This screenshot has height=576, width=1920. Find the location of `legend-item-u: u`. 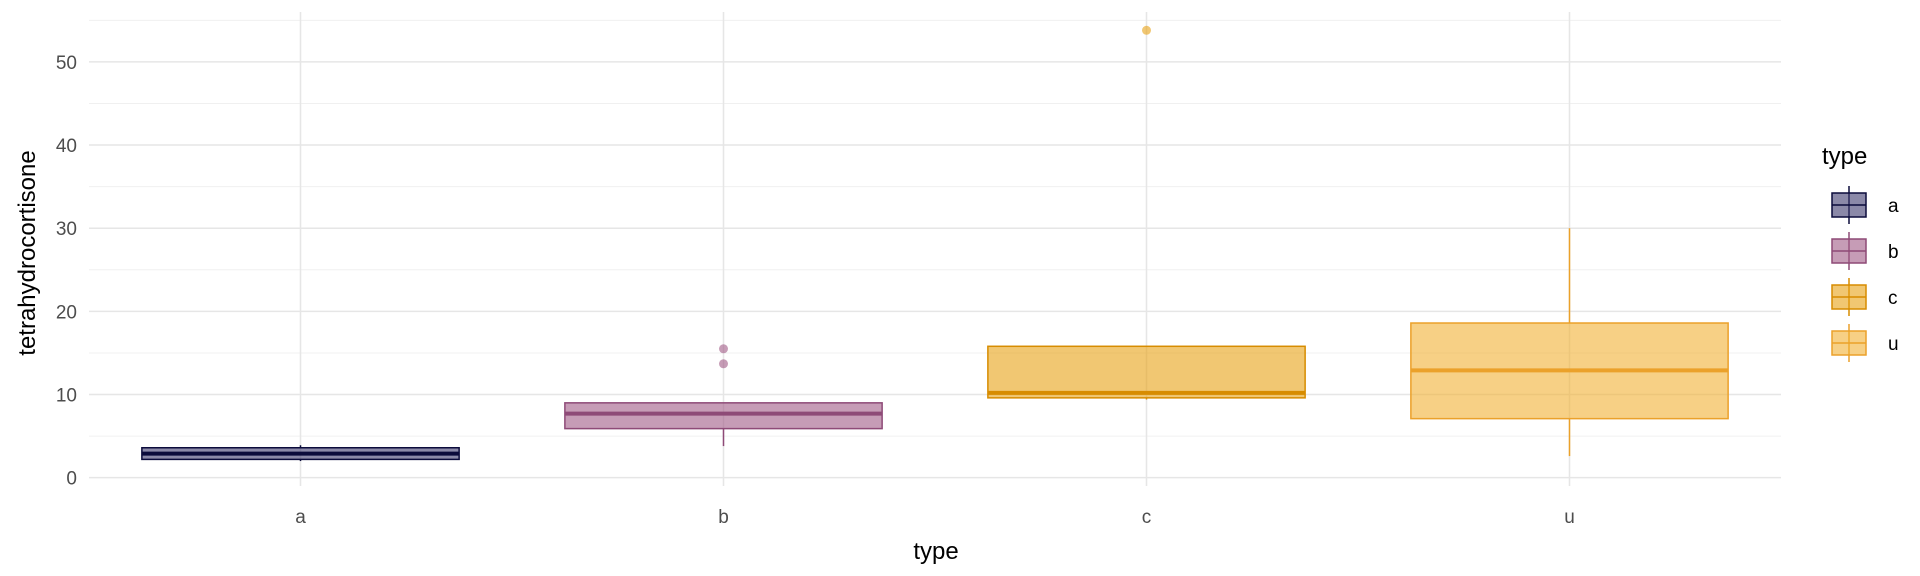

legend-item-u: u is located at coordinates (1865, 343).